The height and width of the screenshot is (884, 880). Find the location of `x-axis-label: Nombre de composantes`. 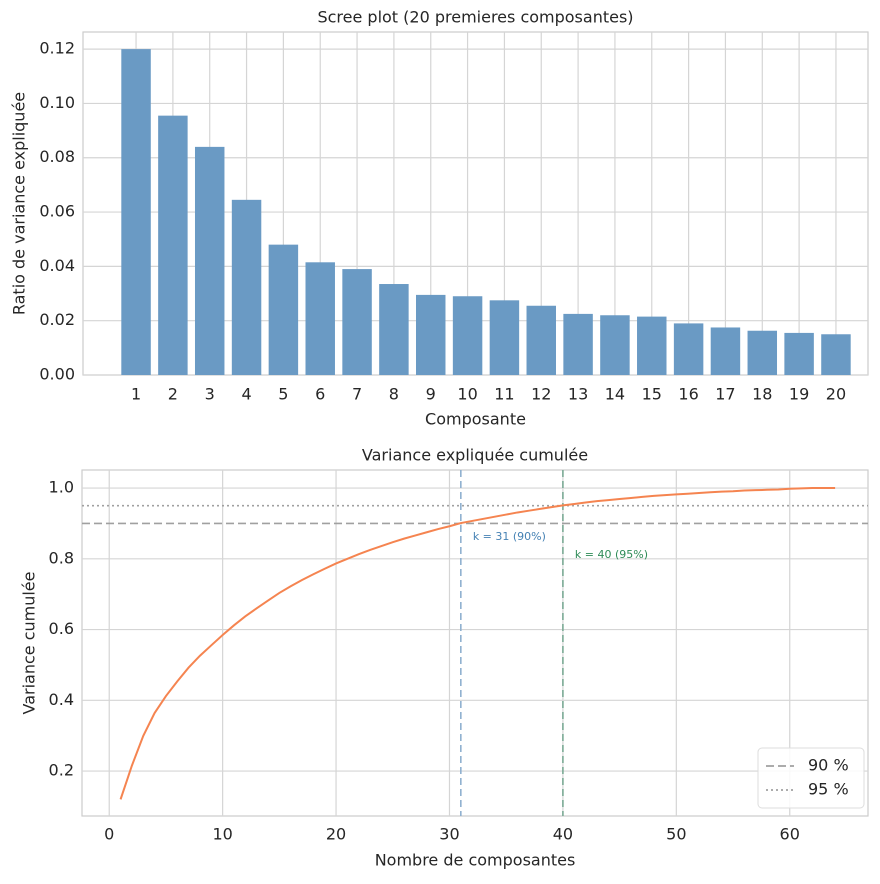

x-axis-label: Nombre de composantes is located at coordinates (475, 860).